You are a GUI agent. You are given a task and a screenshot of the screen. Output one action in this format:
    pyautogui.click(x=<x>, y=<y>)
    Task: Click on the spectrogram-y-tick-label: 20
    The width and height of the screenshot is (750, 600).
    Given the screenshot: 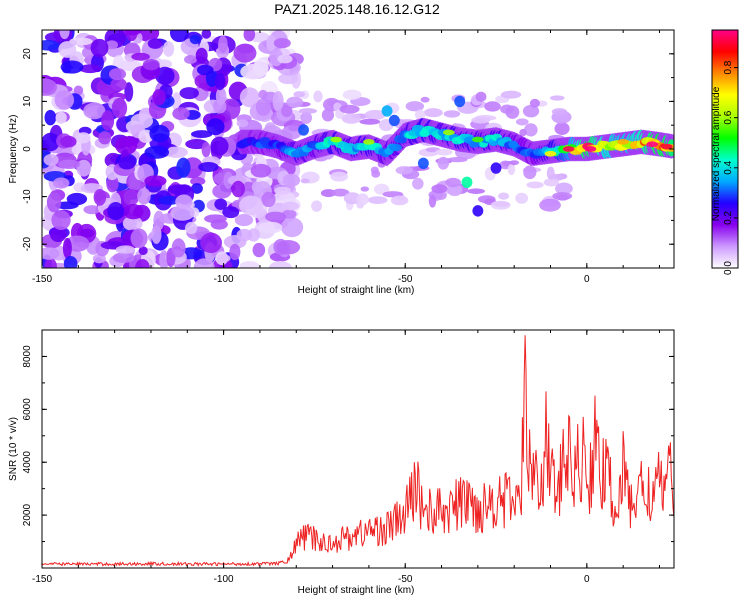 What is the action you would take?
    pyautogui.click(x=27, y=54)
    